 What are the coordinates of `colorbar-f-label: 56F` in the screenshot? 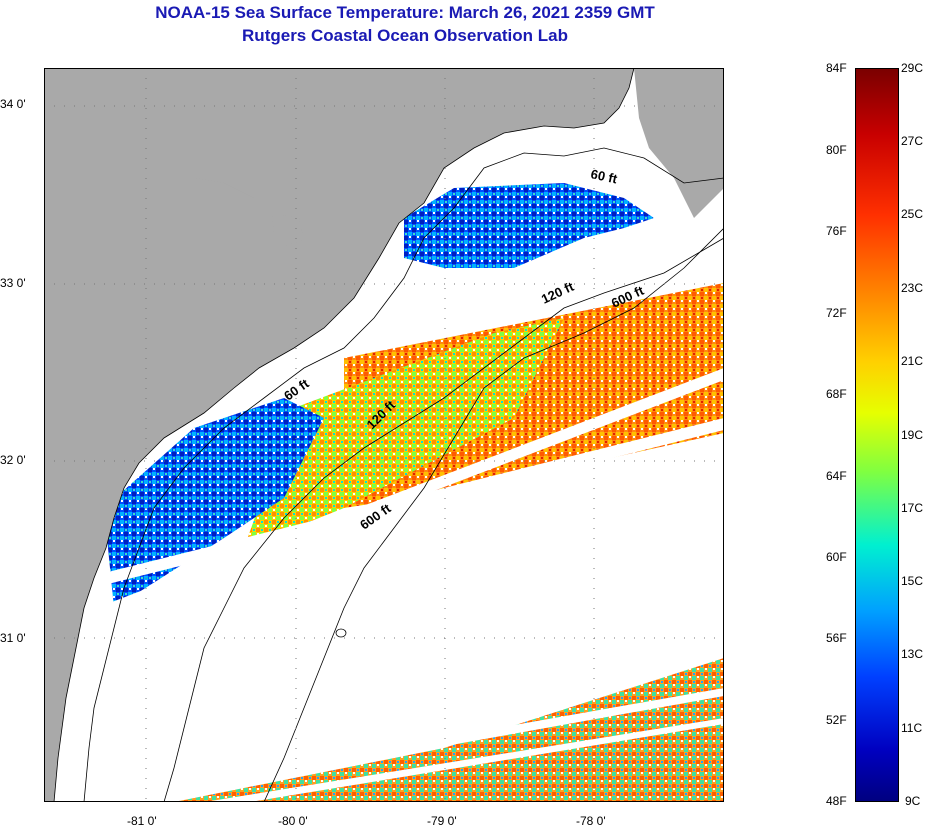 It's located at (836, 638).